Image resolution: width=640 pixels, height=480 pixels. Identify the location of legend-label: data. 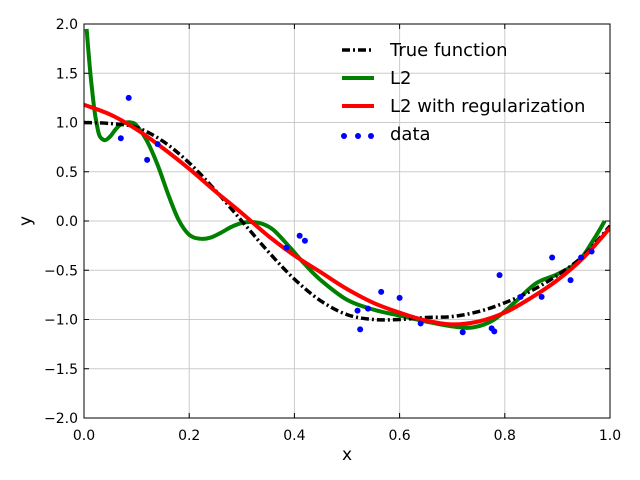
(410, 134).